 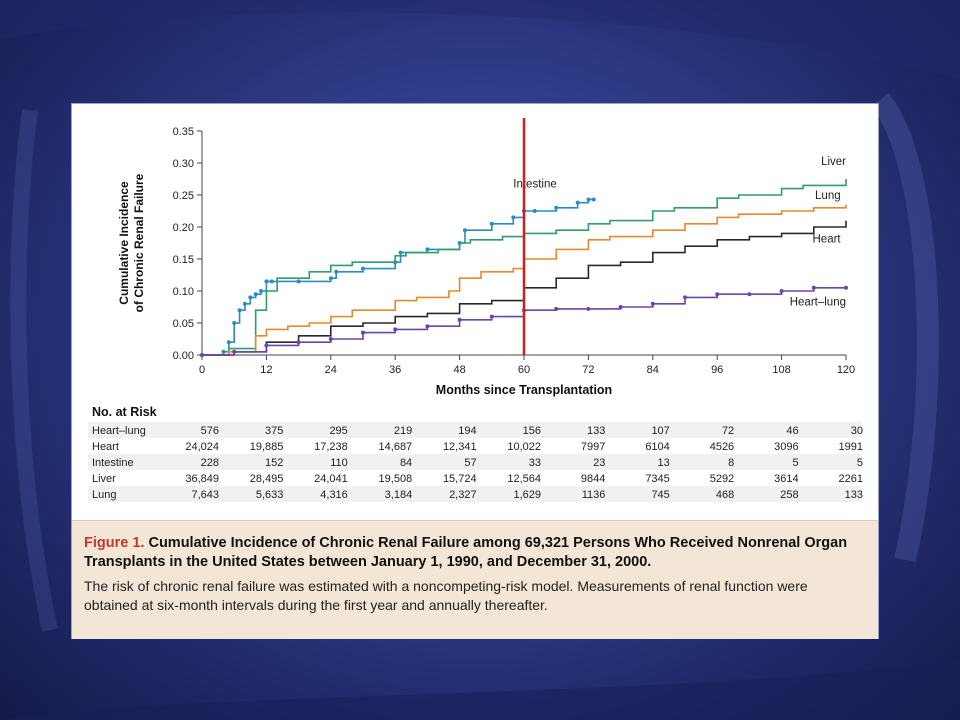 I want to click on risk-cell: 33, so click(x=535, y=463).